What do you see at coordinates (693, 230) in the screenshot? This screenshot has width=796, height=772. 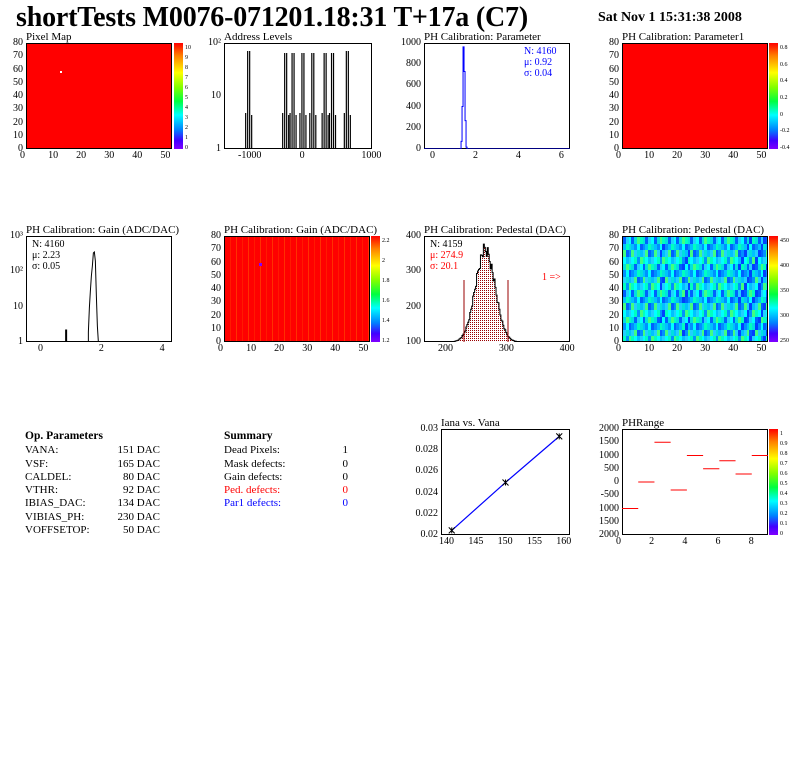 I see `ped-map-title: PH Calibration: Pedestal (DAC)` at bounding box center [693, 230].